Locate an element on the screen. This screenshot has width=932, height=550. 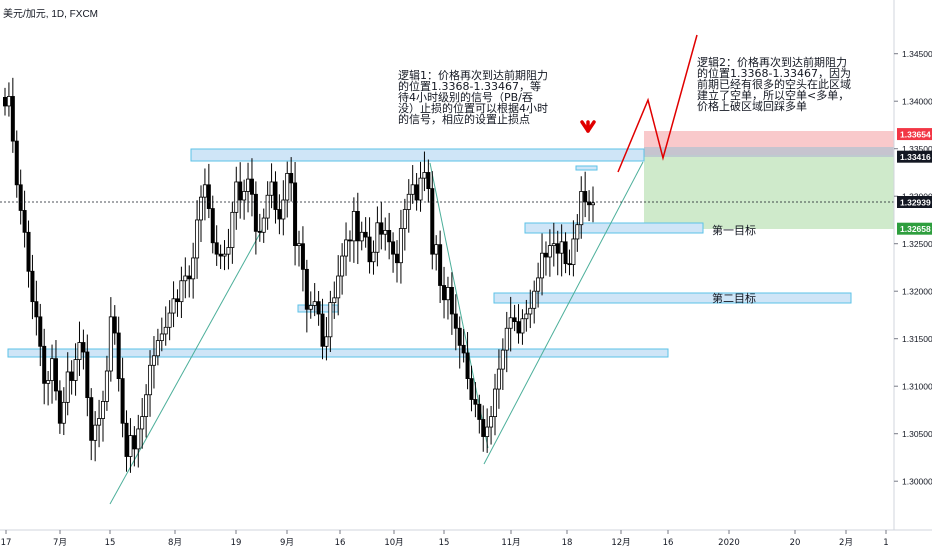
time-tick-label: 7月 is located at coordinates (60, 543).